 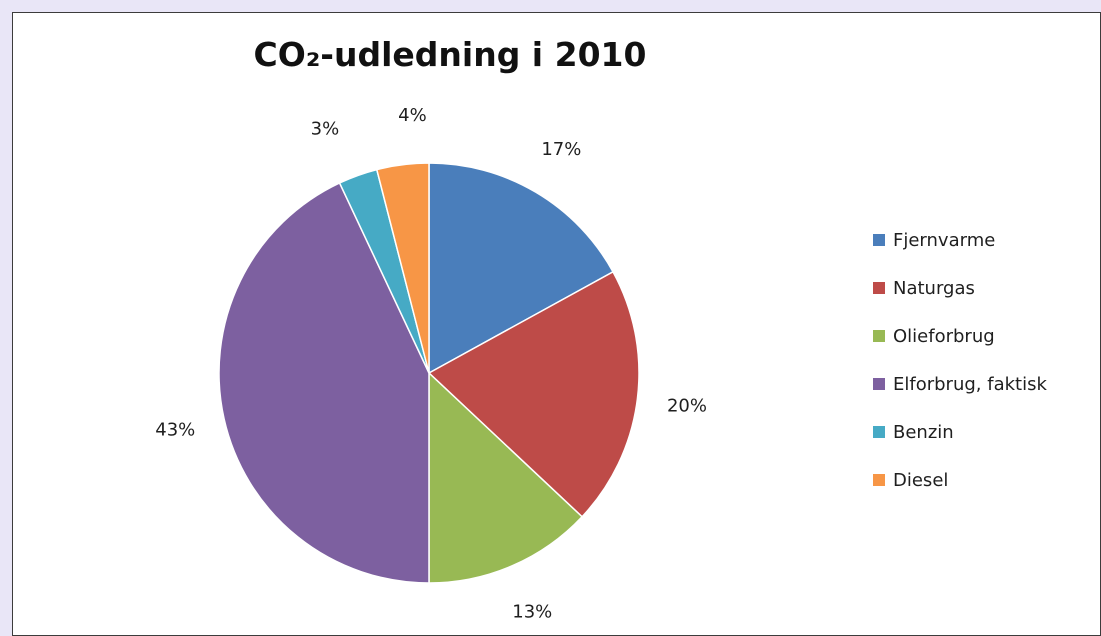 What do you see at coordinates (944, 336) in the screenshot?
I see `legend-label: Olieforbrug` at bounding box center [944, 336].